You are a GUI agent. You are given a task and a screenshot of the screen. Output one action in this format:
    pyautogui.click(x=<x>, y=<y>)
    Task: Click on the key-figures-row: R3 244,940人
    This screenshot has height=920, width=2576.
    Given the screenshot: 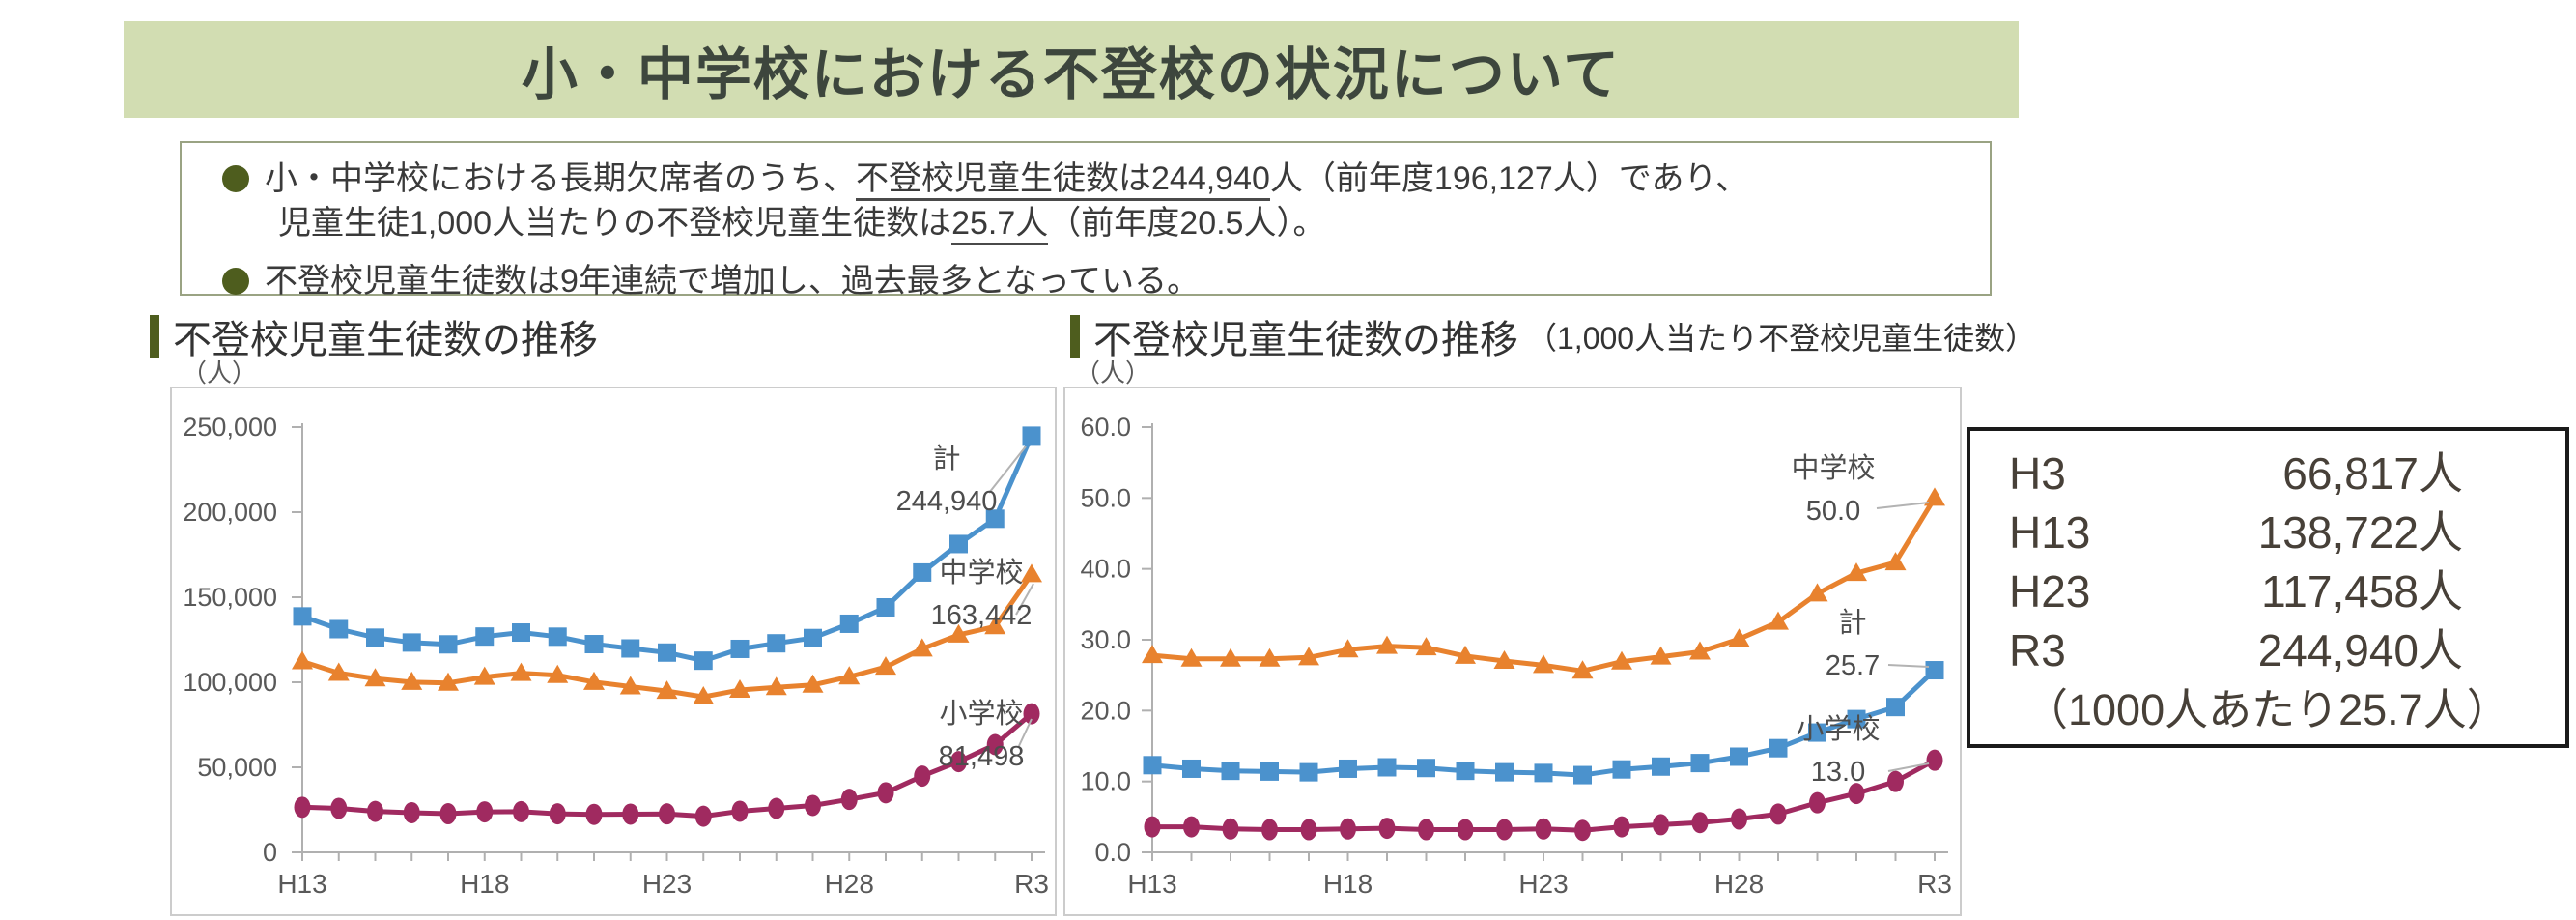 What is the action you would take?
    pyautogui.click(x=2287, y=650)
    